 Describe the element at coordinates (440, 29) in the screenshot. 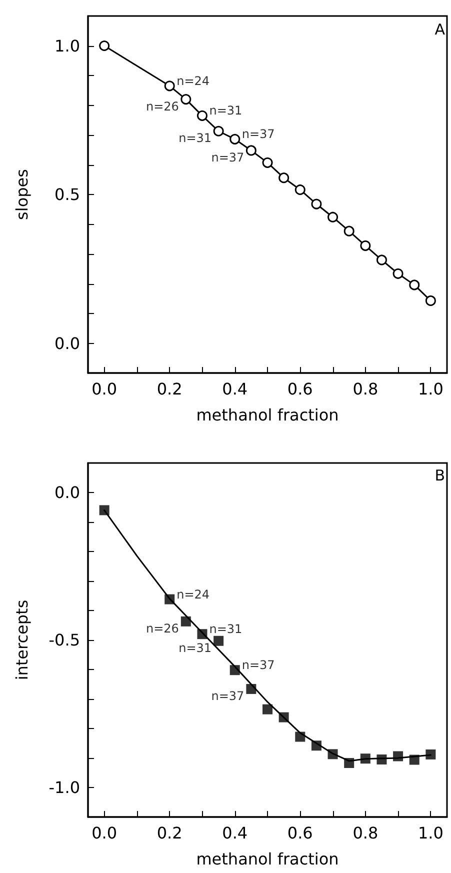

I see `annotation: A` at that location.